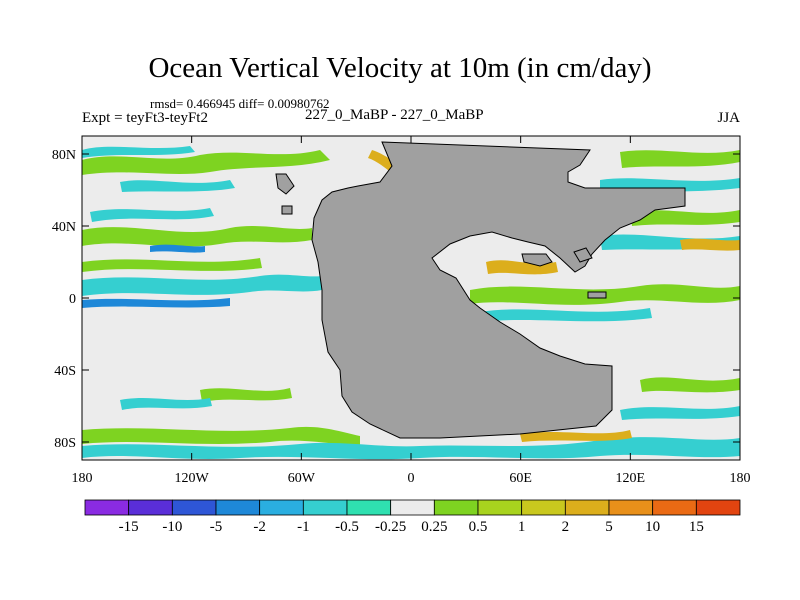 The width and height of the screenshot is (800, 600). I want to click on experiment-label: Expt = teyFt3-teyFt2, so click(145, 118).